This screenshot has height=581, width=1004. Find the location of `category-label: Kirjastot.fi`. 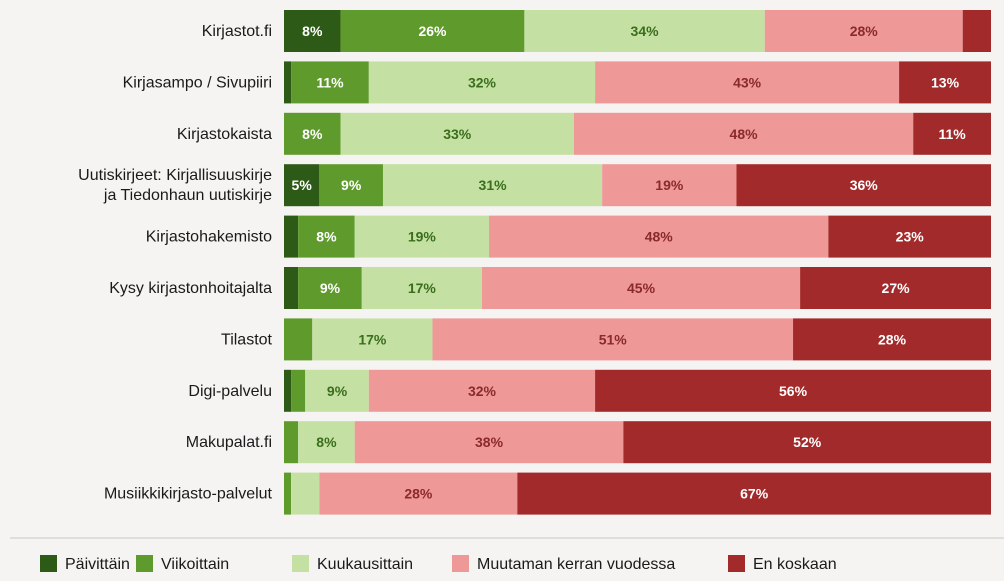

category-label: Kirjastot.fi is located at coordinates (237, 31).